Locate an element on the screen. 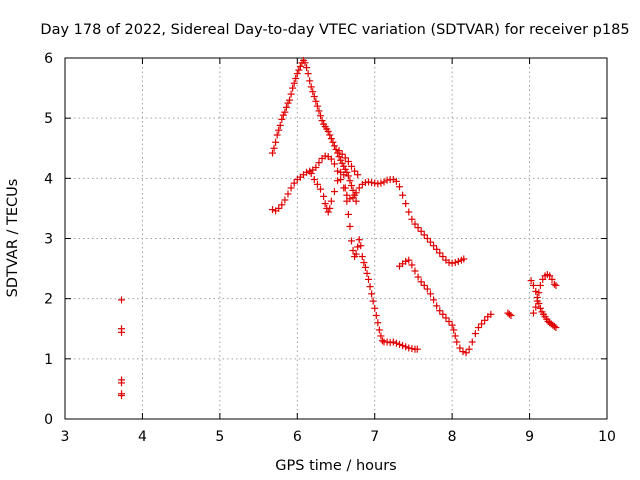 The height and width of the screenshot is (480, 640). x-tick-label: 3 is located at coordinates (65, 437).